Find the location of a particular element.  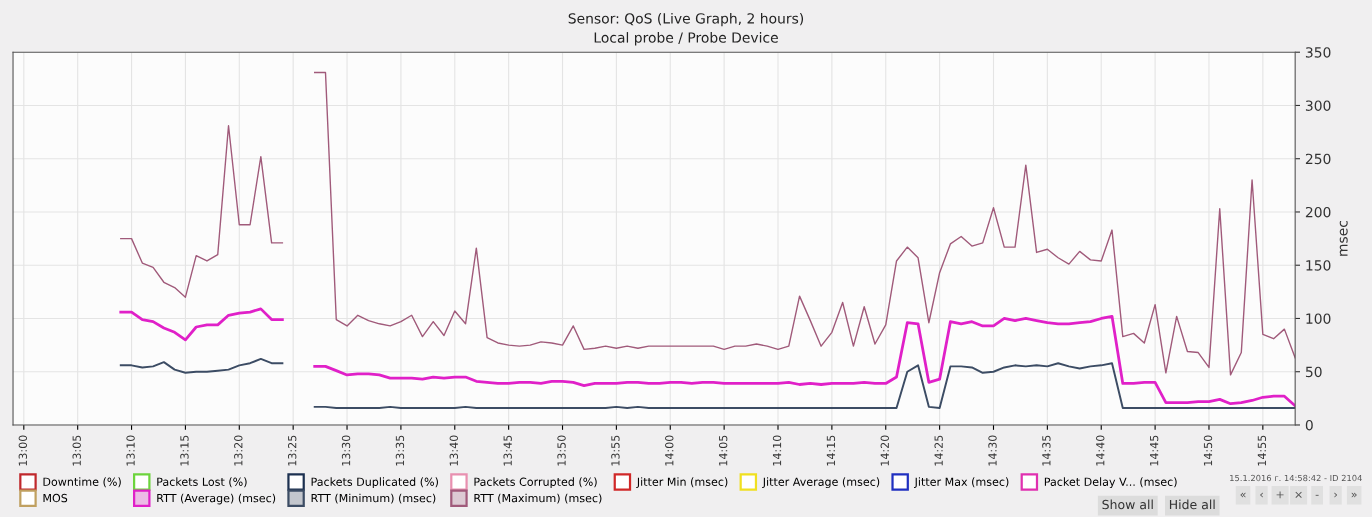

legend-label: Packets Duplicated (%) is located at coordinates (374, 483).